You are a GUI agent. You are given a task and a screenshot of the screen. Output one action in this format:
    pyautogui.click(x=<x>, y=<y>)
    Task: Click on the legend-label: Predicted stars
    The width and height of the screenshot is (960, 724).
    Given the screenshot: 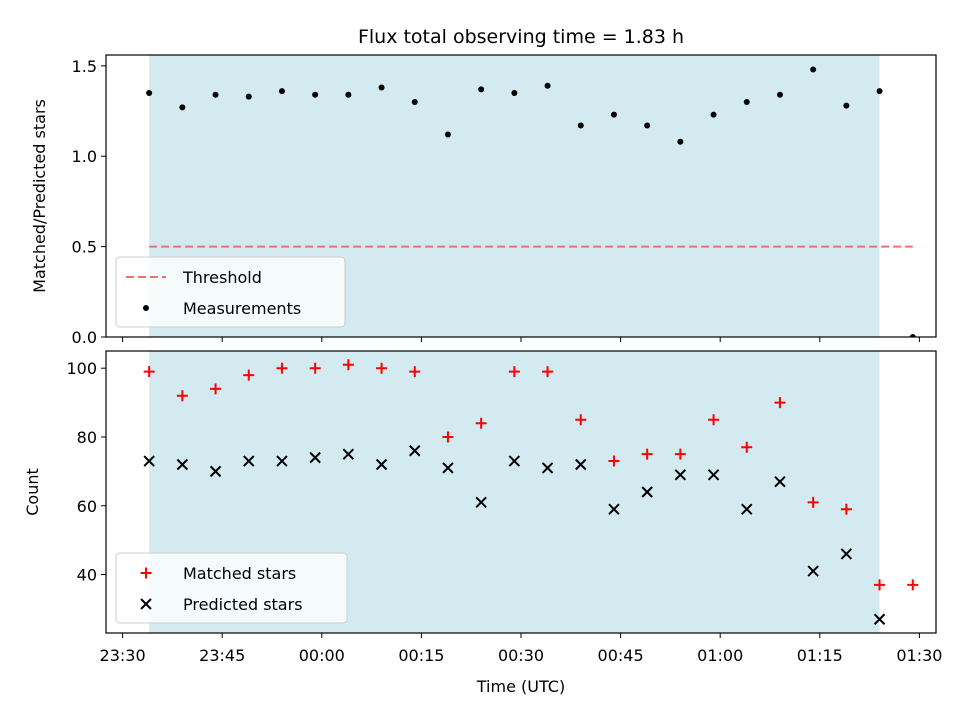 What is the action you would take?
    pyautogui.click(x=243, y=604)
    